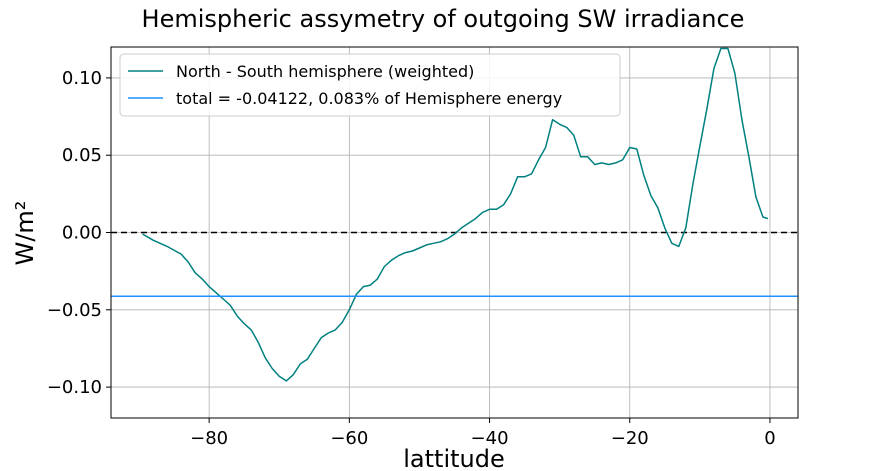 Image resolution: width=887 pixels, height=471 pixels. Describe the element at coordinates (74, 387) in the screenshot. I see `y-tick-label: −0.10` at that location.